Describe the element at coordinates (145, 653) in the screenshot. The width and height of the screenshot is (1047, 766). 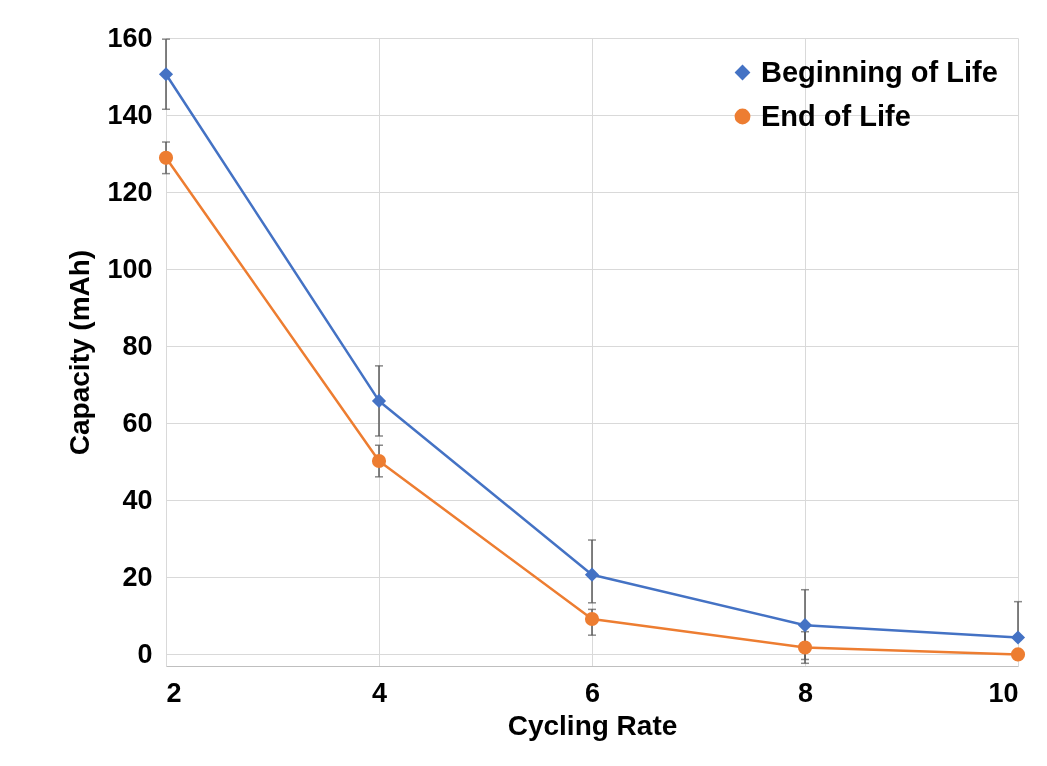
I see `y-tick-label: 0` at that location.